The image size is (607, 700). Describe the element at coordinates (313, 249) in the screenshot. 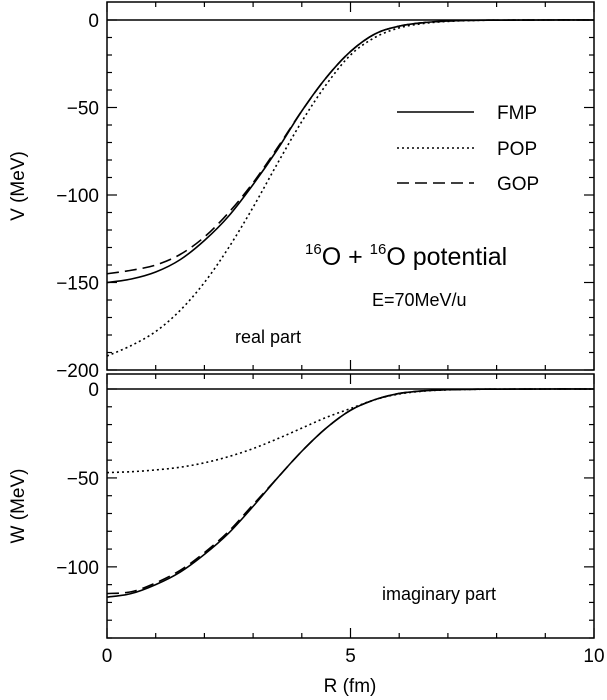

I see `title-mass1: 16` at that location.